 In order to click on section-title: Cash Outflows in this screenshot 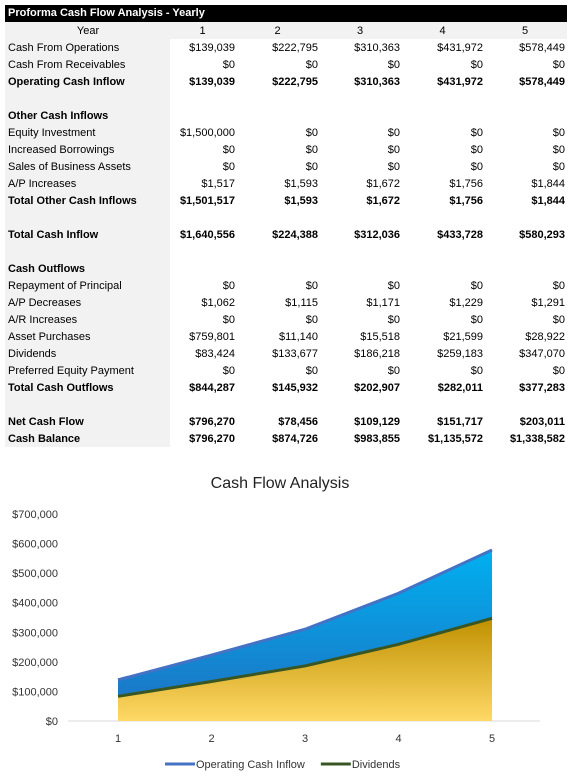, I will do `click(87, 268)`.